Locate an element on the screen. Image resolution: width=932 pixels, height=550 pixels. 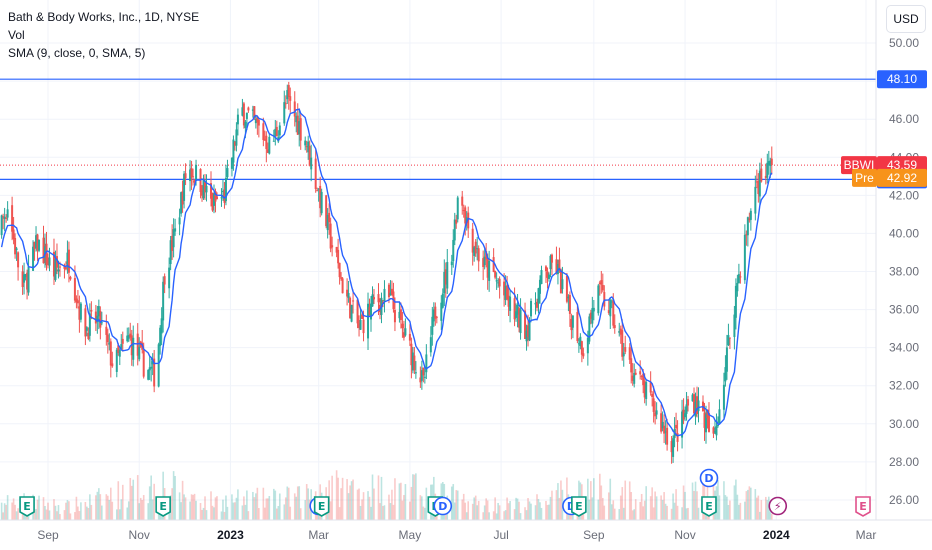
premarket-price-tag: 42.92 is located at coordinates (902, 177).